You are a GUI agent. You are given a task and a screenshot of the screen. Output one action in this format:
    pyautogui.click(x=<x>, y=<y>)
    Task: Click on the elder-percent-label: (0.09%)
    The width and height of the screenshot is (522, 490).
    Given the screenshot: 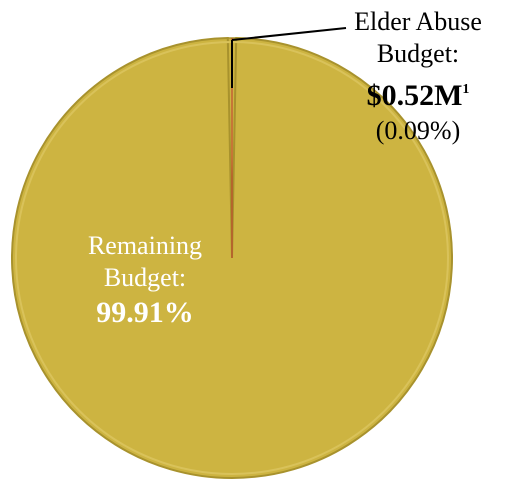 What is the action you would take?
    pyautogui.click(x=418, y=130)
    